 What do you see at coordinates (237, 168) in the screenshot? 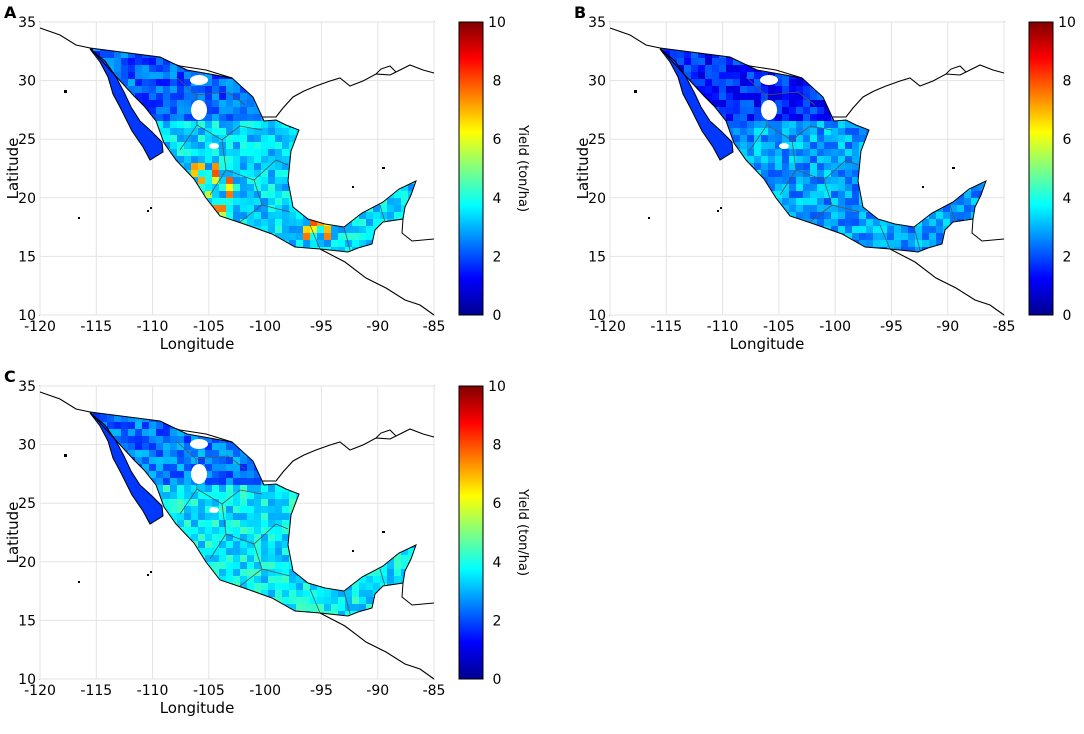
I see `grid` at bounding box center [237, 168].